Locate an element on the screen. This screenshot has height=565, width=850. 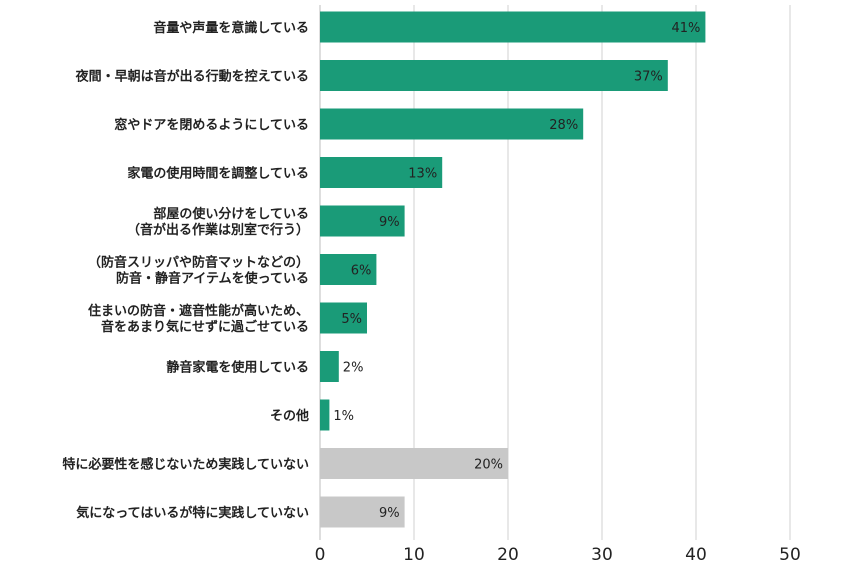
category-label: 気になってはいるが特に実践していない is located at coordinates (192, 513).